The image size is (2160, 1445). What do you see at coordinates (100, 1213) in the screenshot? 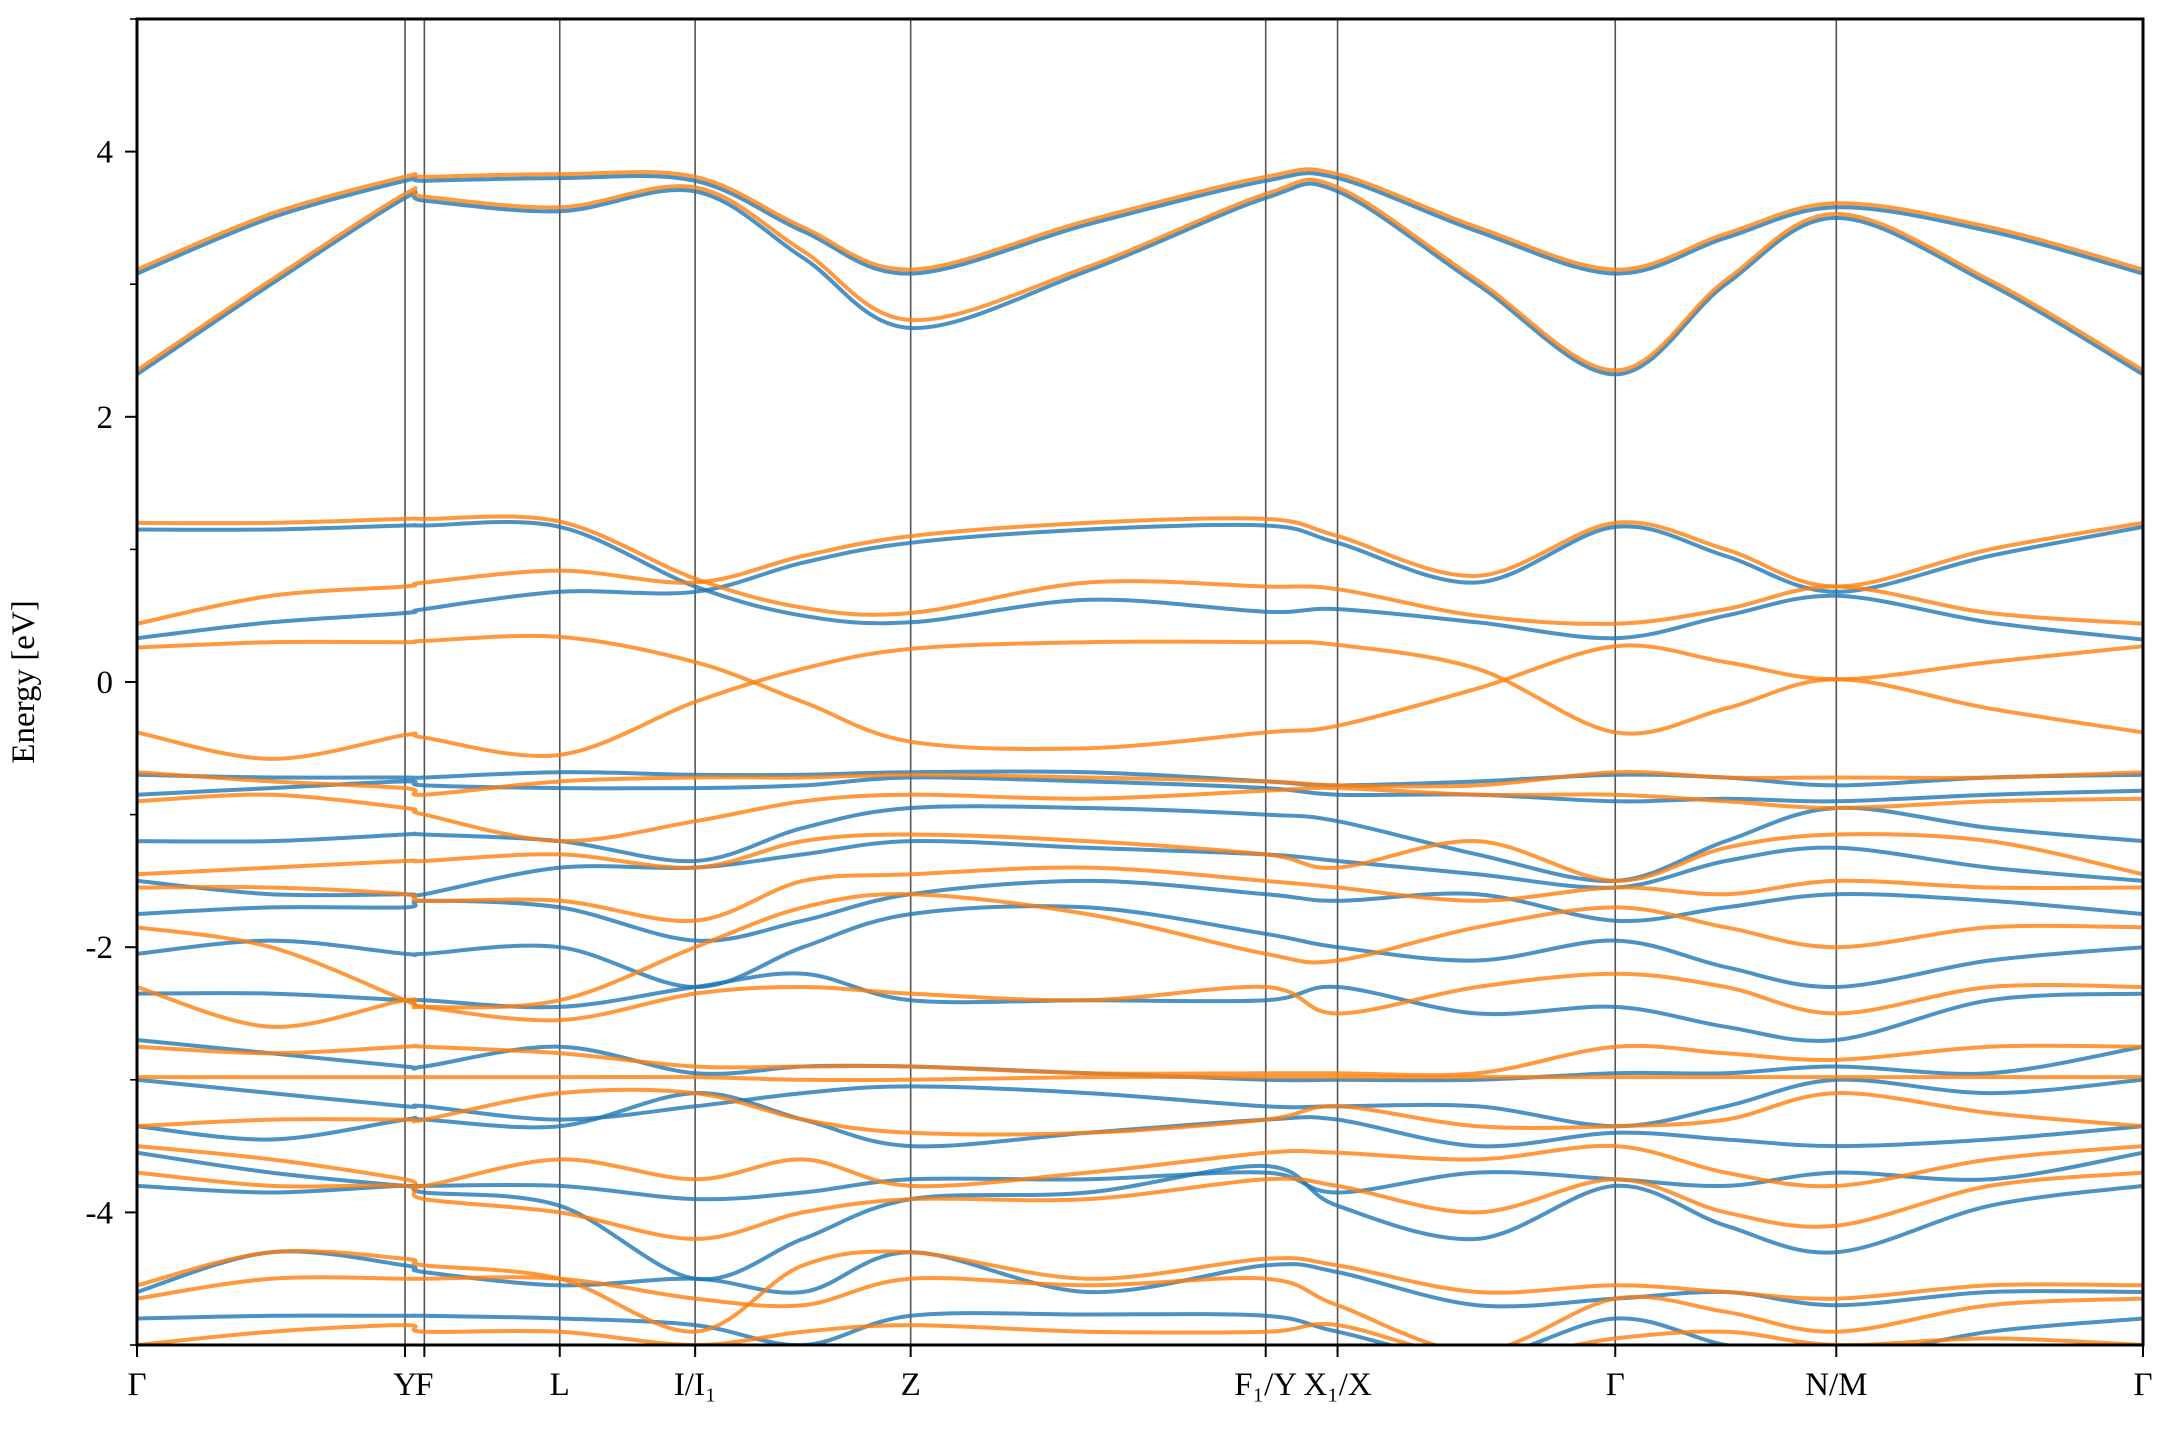
I see `y-tick-label: -4` at bounding box center [100, 1213].